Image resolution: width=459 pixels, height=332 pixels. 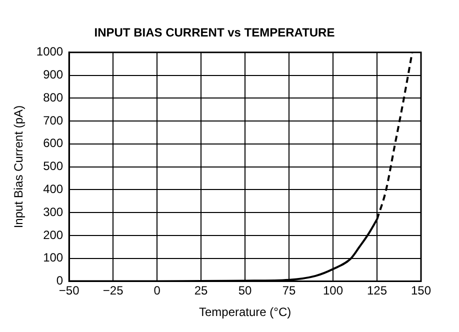 What do you see at coordinates (157, 291) in the screenshot?
I see `x-tick-label: 0` at bounding box center [157, 291].